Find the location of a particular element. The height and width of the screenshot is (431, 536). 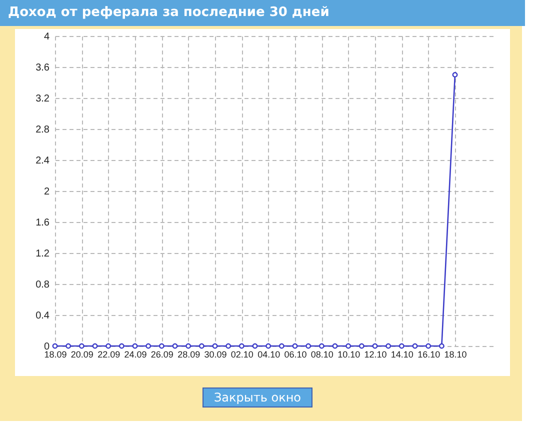

x-tick-label: 16.10 is located at coordinates (429, 355).